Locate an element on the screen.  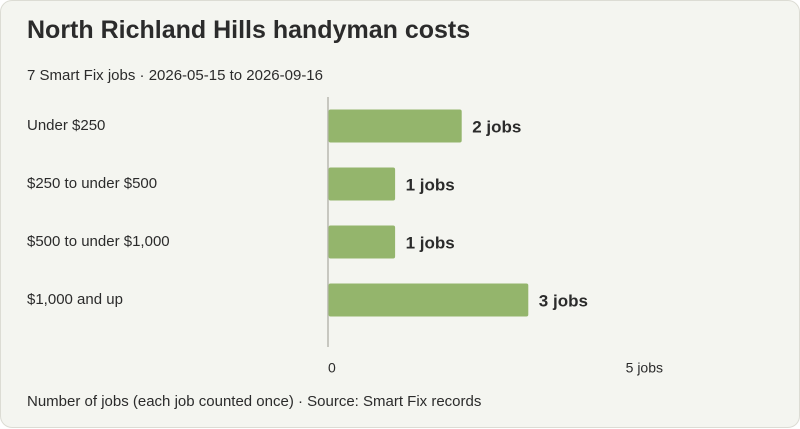
x-tick-label: 0 is located at coordinates (332, 368).